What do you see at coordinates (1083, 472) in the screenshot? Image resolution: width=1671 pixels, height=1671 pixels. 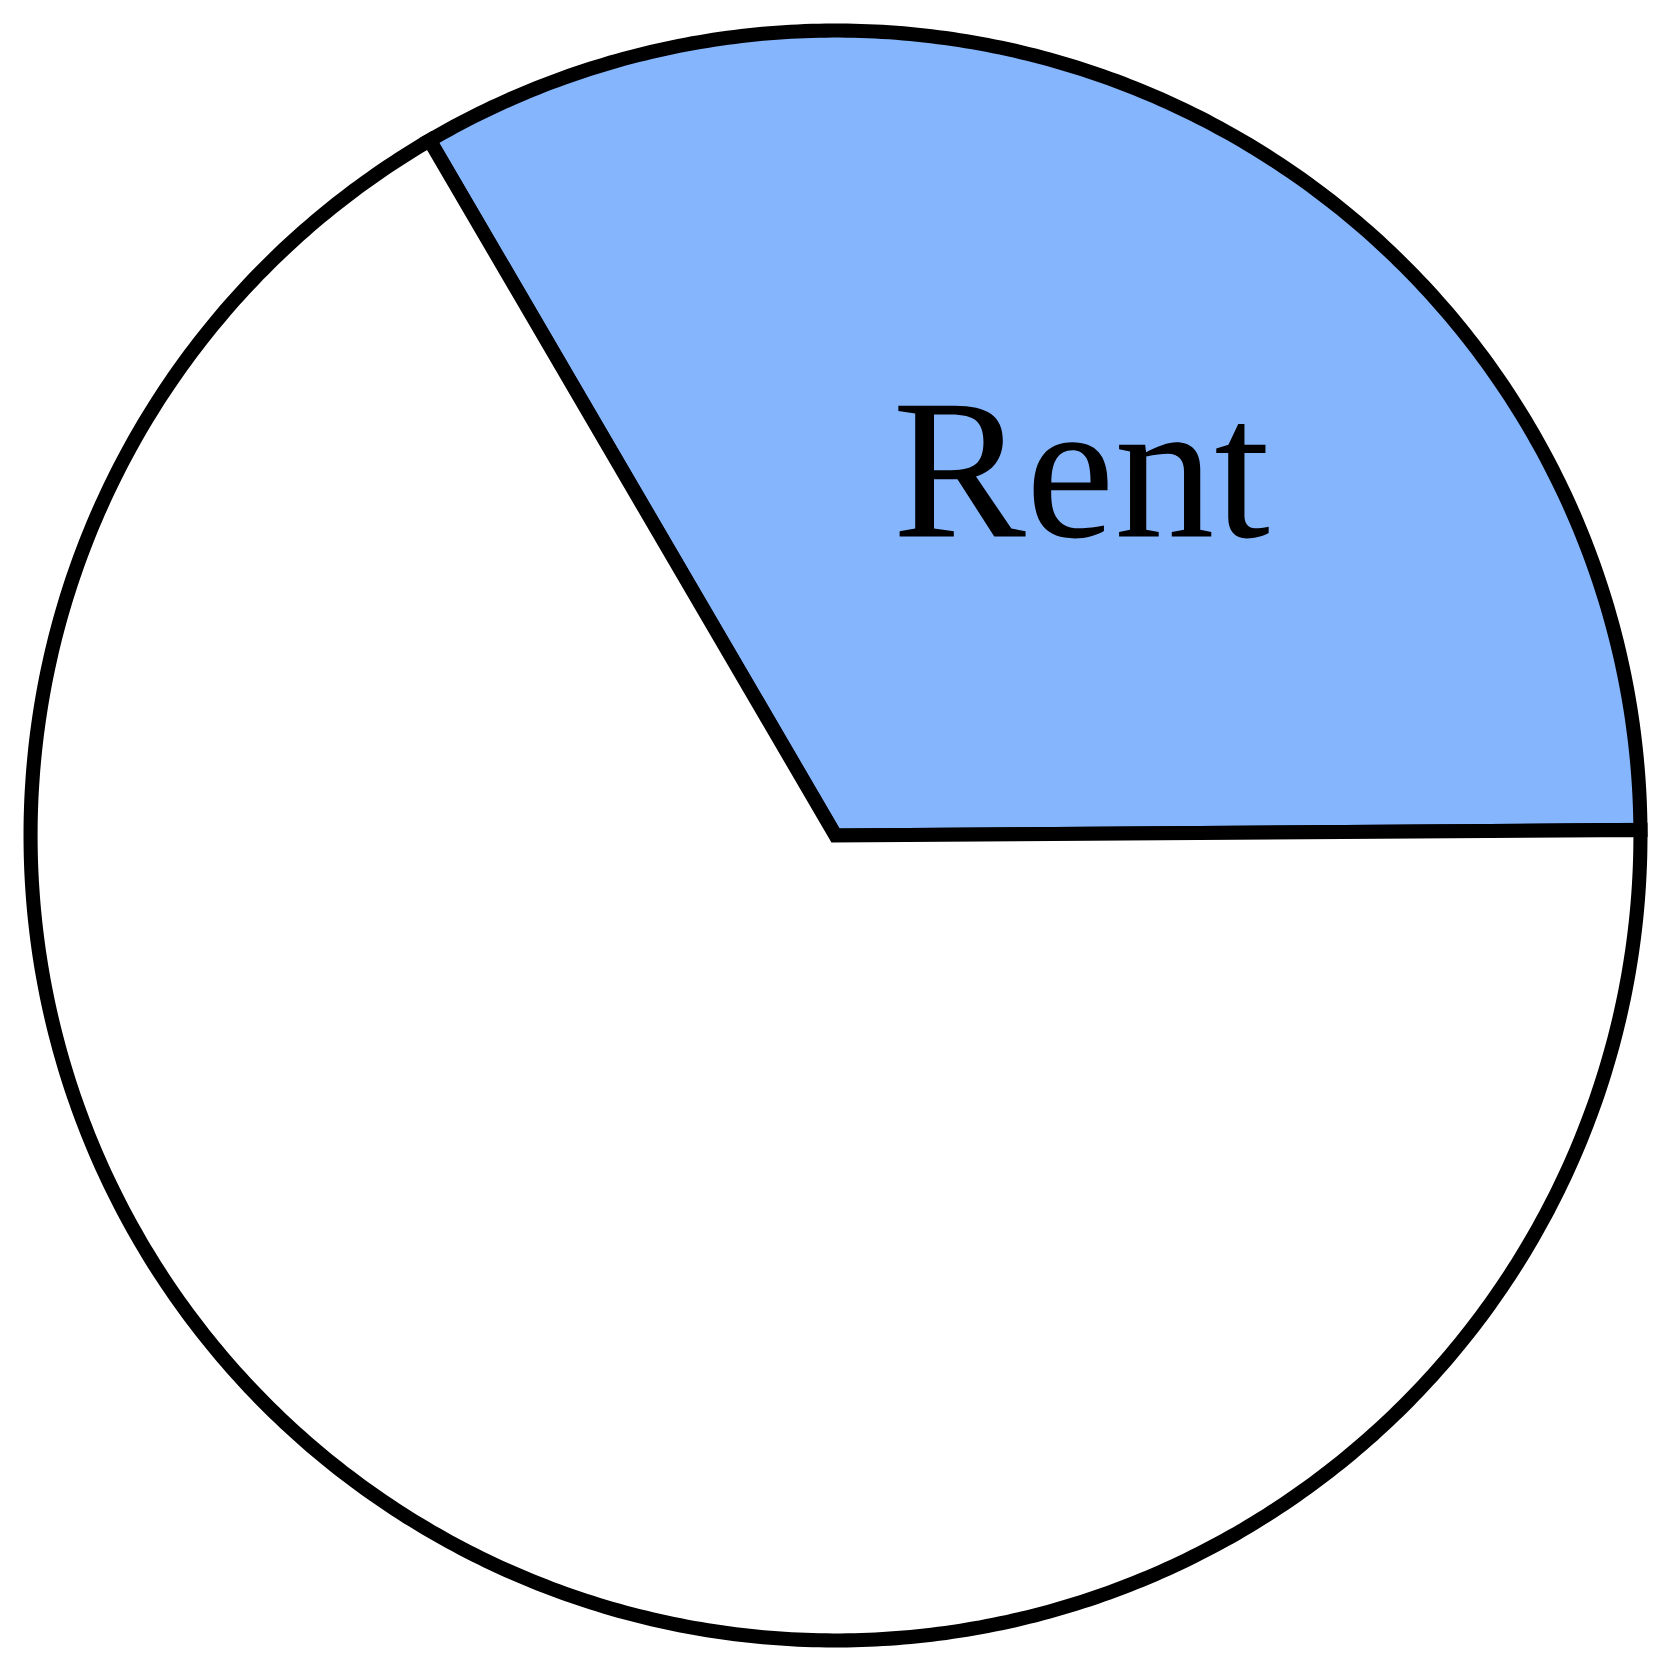 I see `slice-label: Rent` at bounding box center [1083, 472].